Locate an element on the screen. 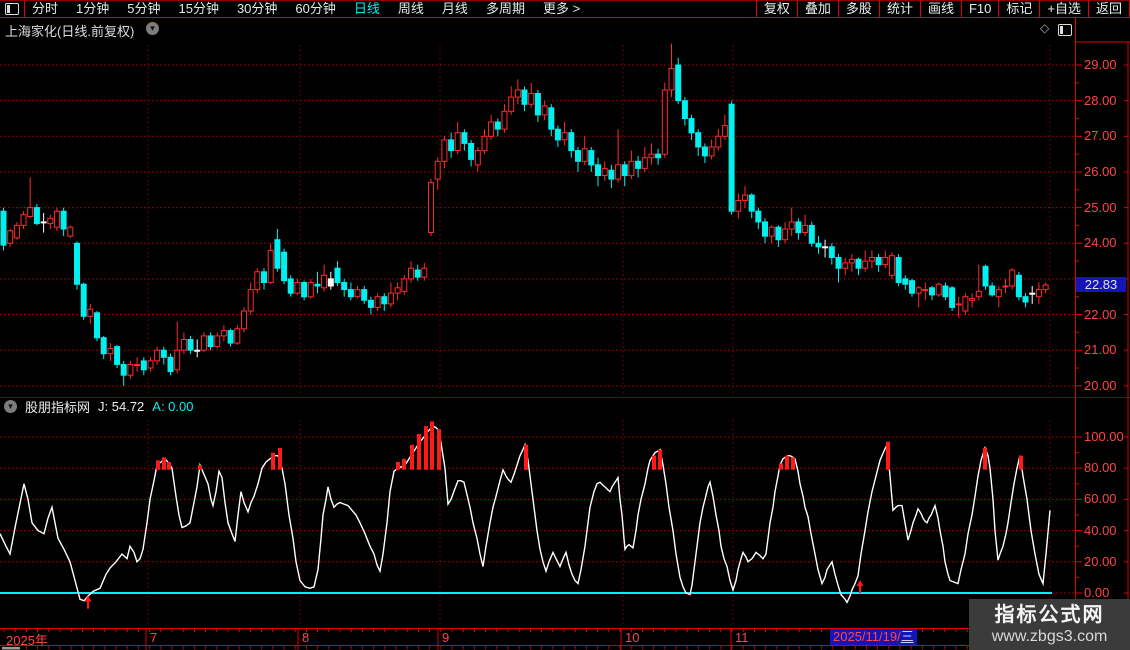 The width and height of the screenshot is (1130, 650). month-label-8: 8 is located at coordinates (306, 637).